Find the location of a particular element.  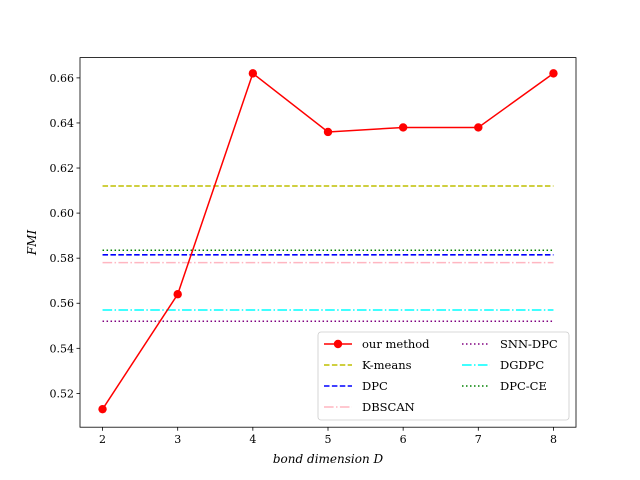

y-tick-label: 0.64 is located at coordinates (62, 123).